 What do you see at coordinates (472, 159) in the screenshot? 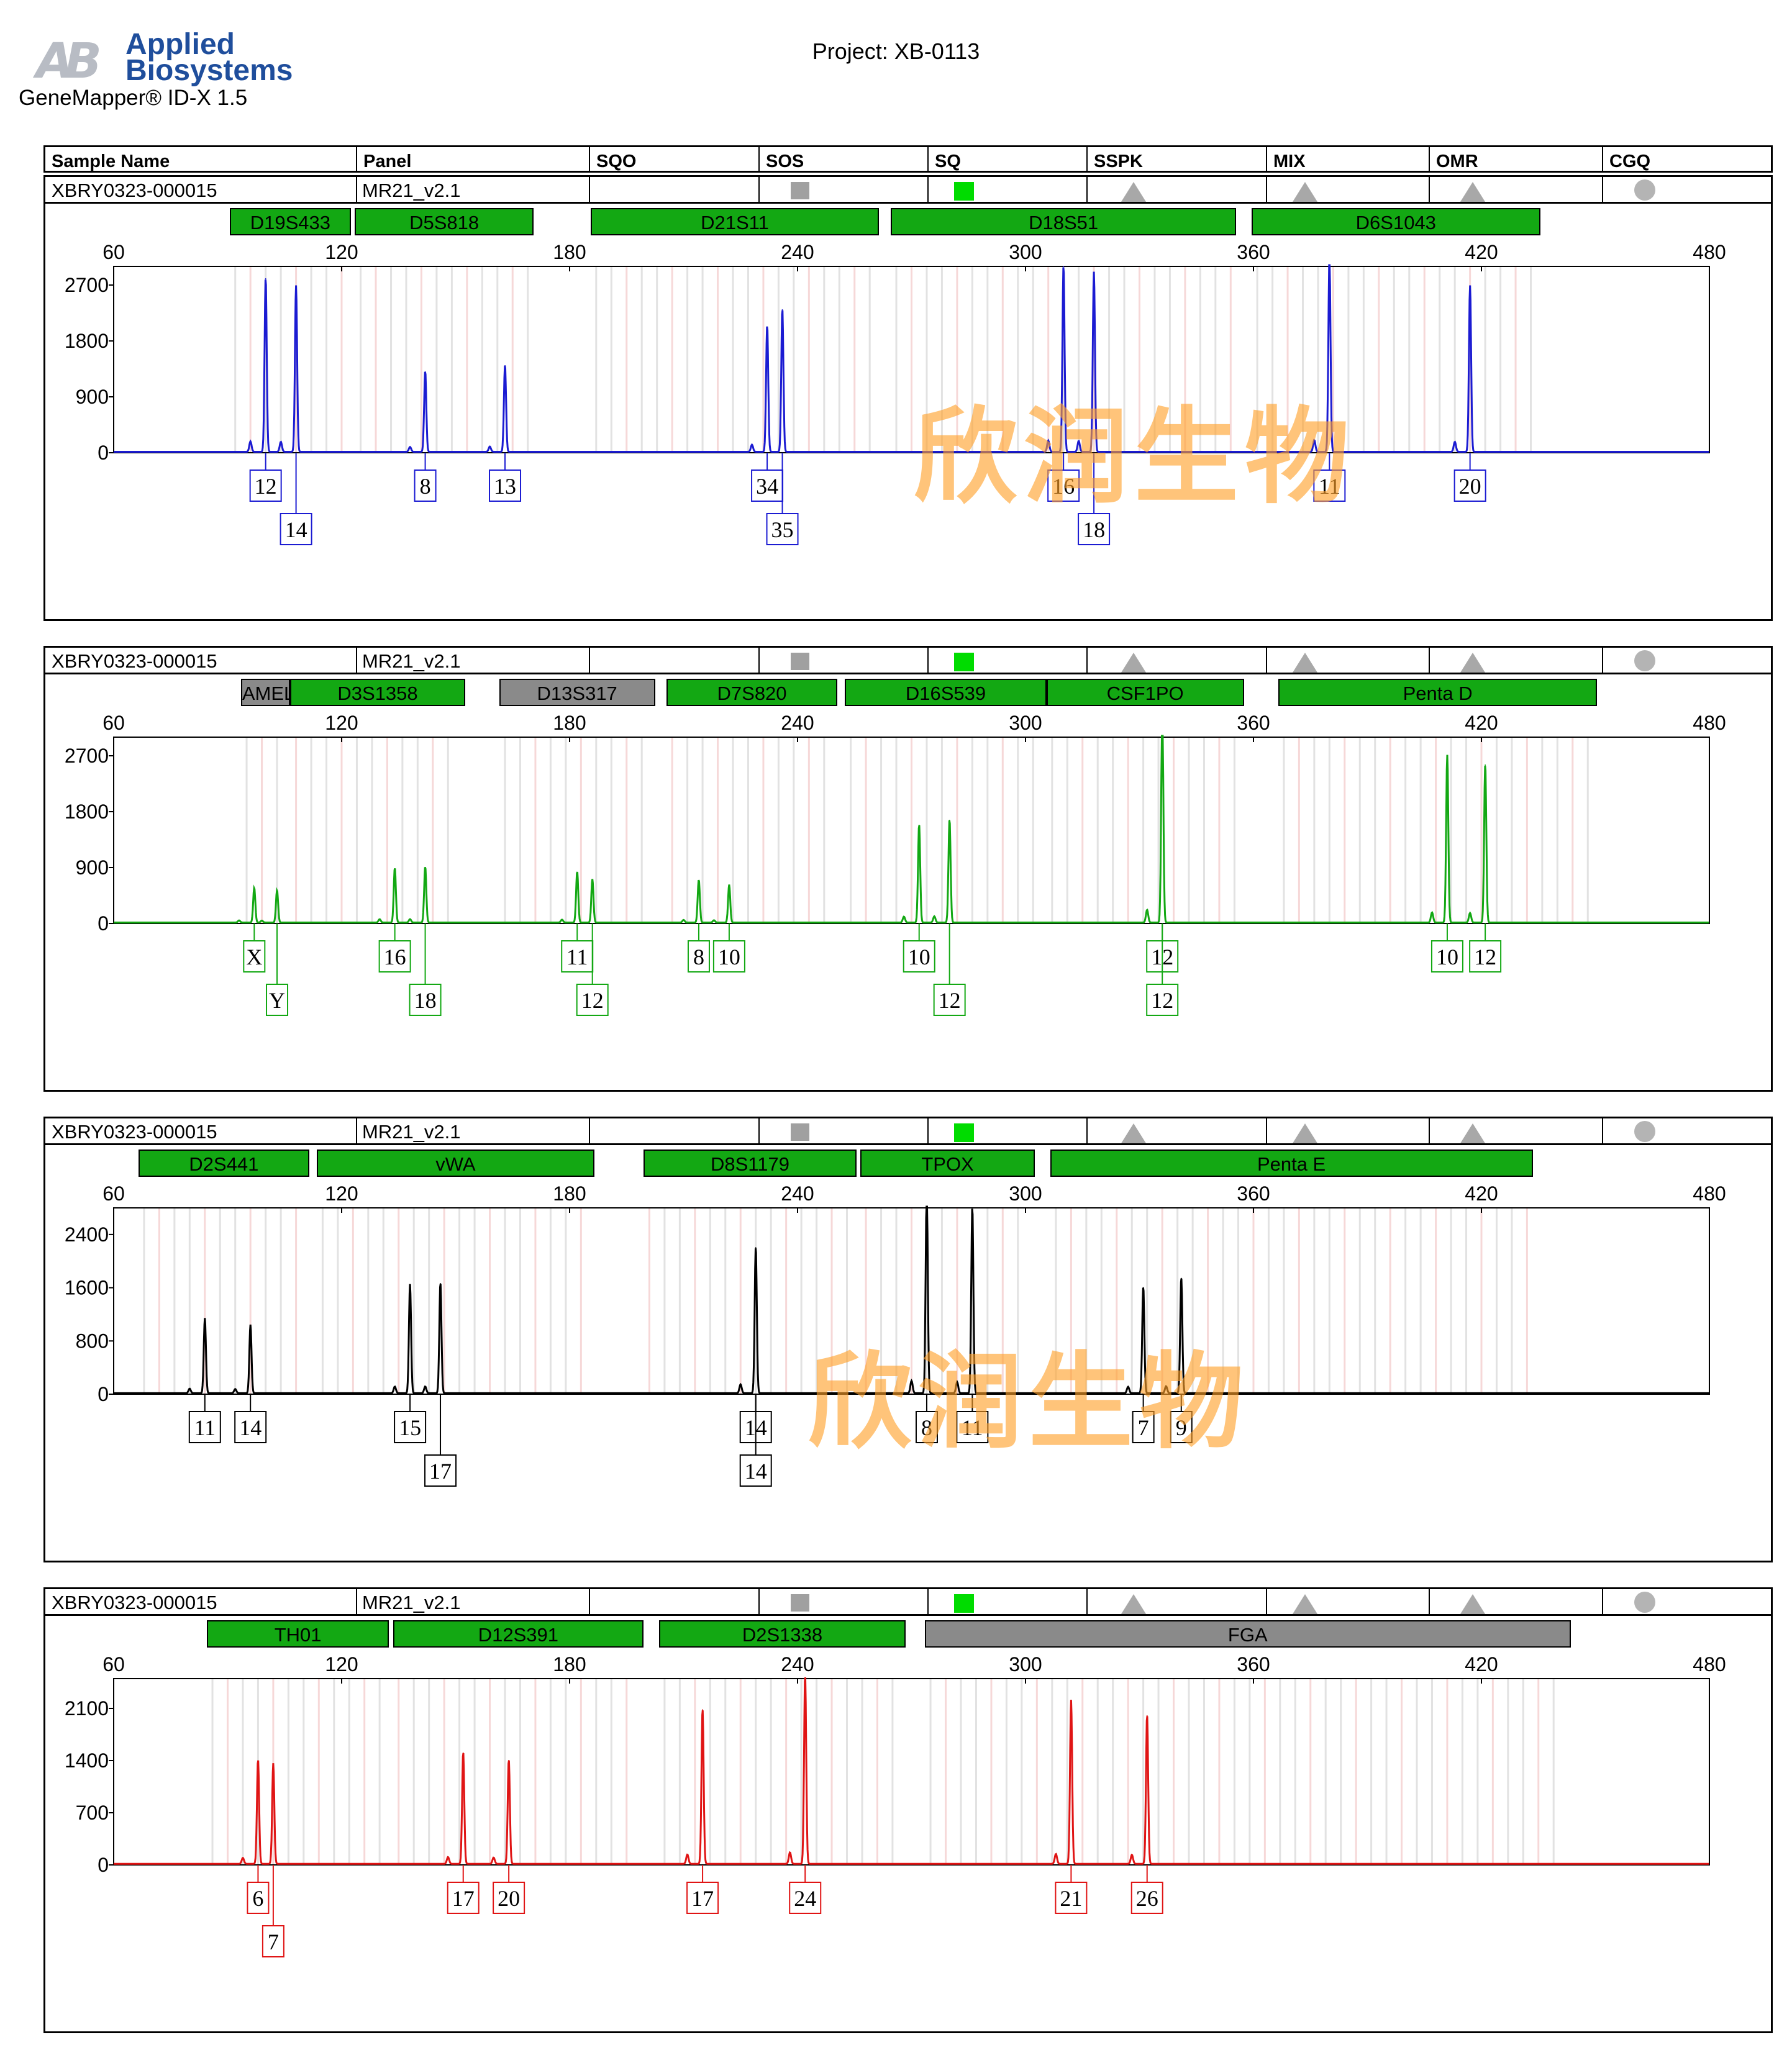
I see `column-header-panel: Panel` at bounding box center [472, 159].